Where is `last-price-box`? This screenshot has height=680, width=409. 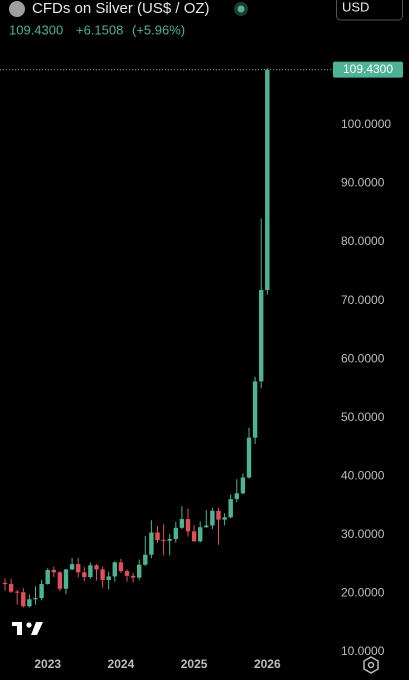 last-price-box is located at coordinates (368, 69).